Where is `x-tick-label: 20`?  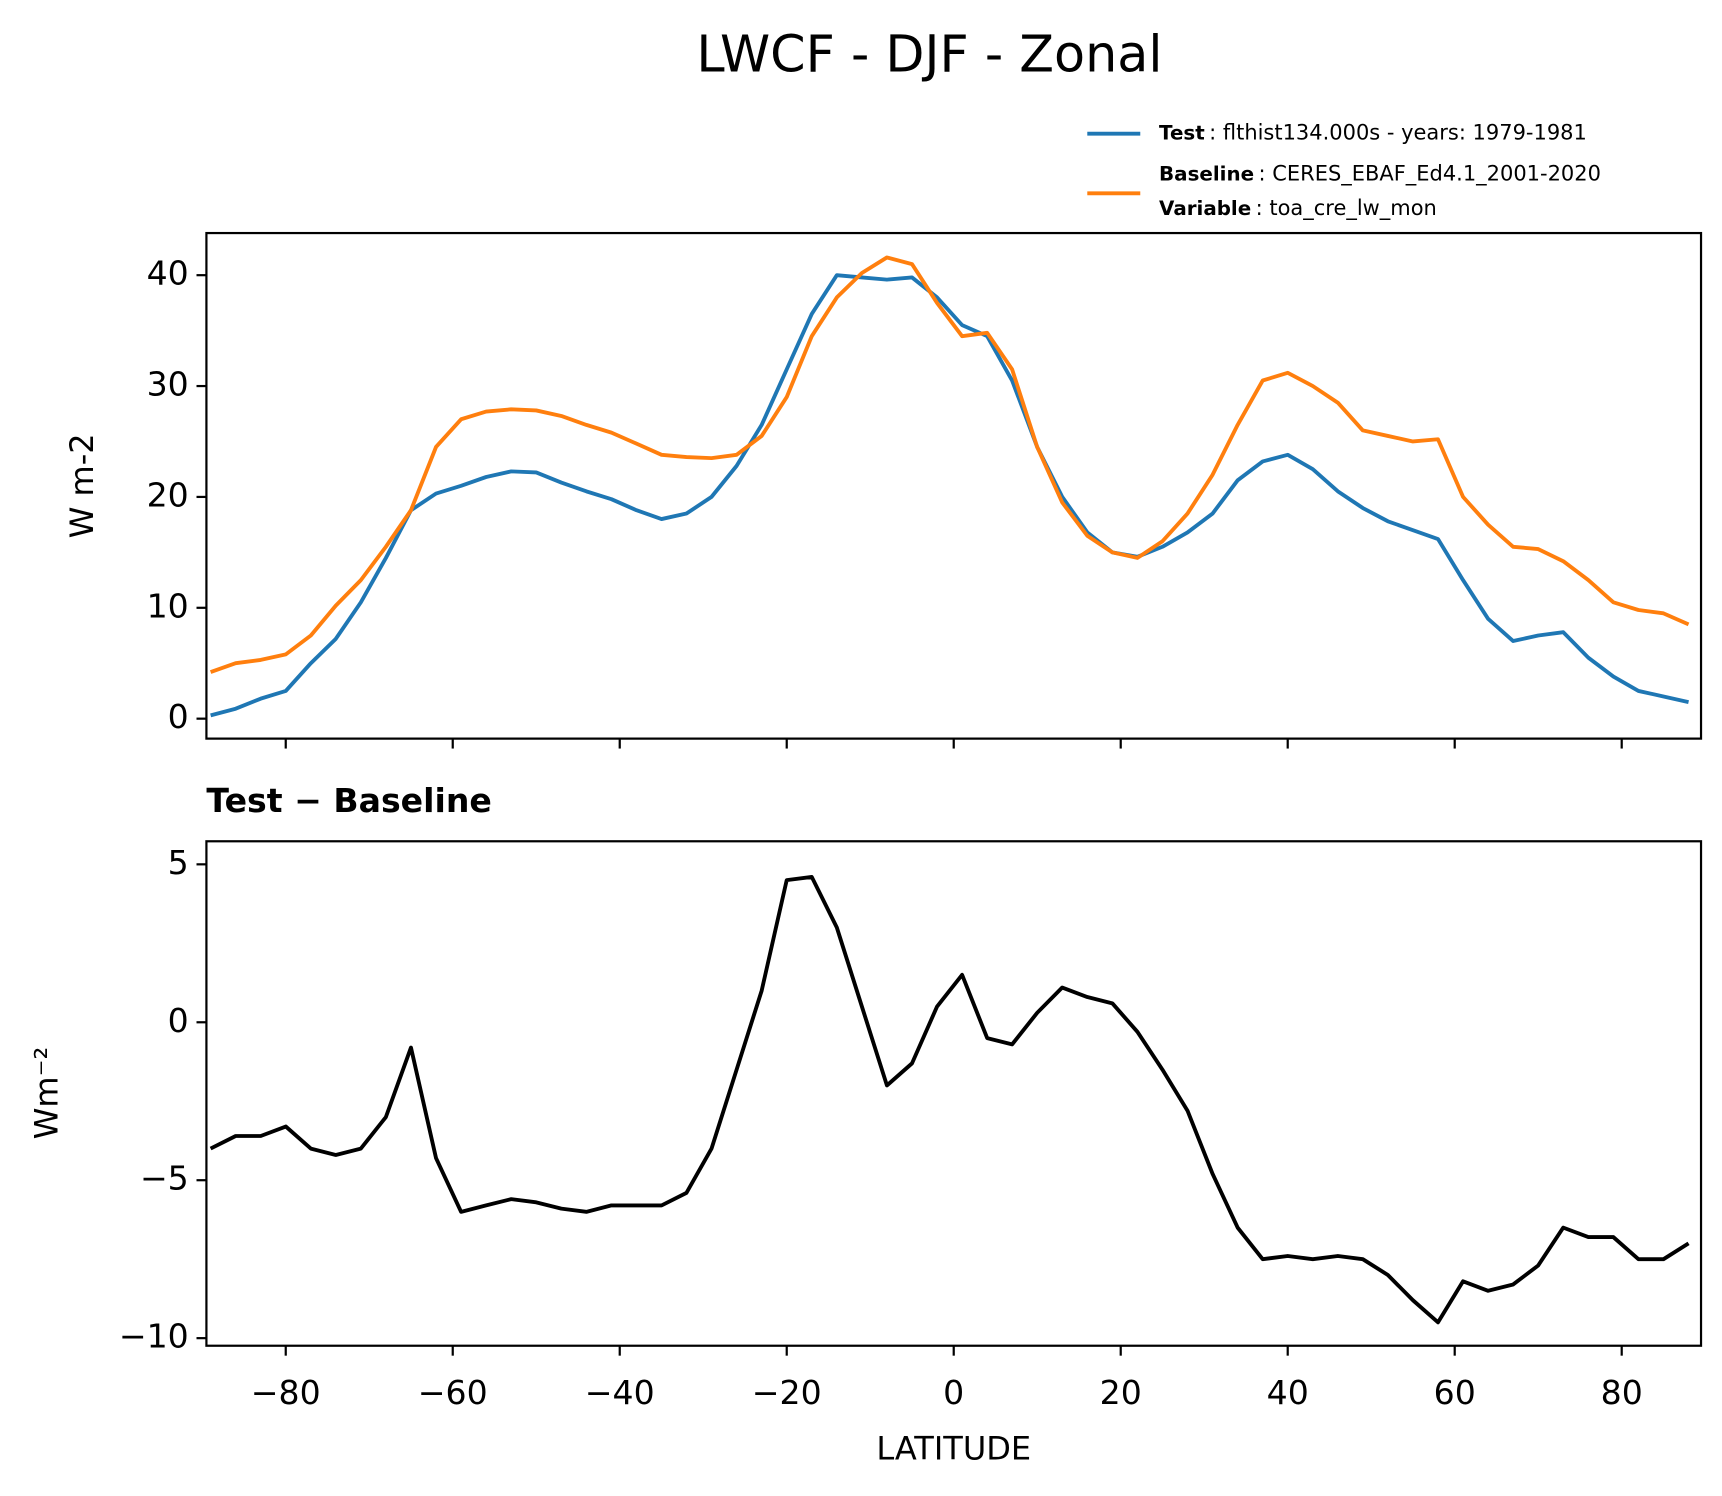
x-tick-label: 20 is located at coordinates (1121, 1392).